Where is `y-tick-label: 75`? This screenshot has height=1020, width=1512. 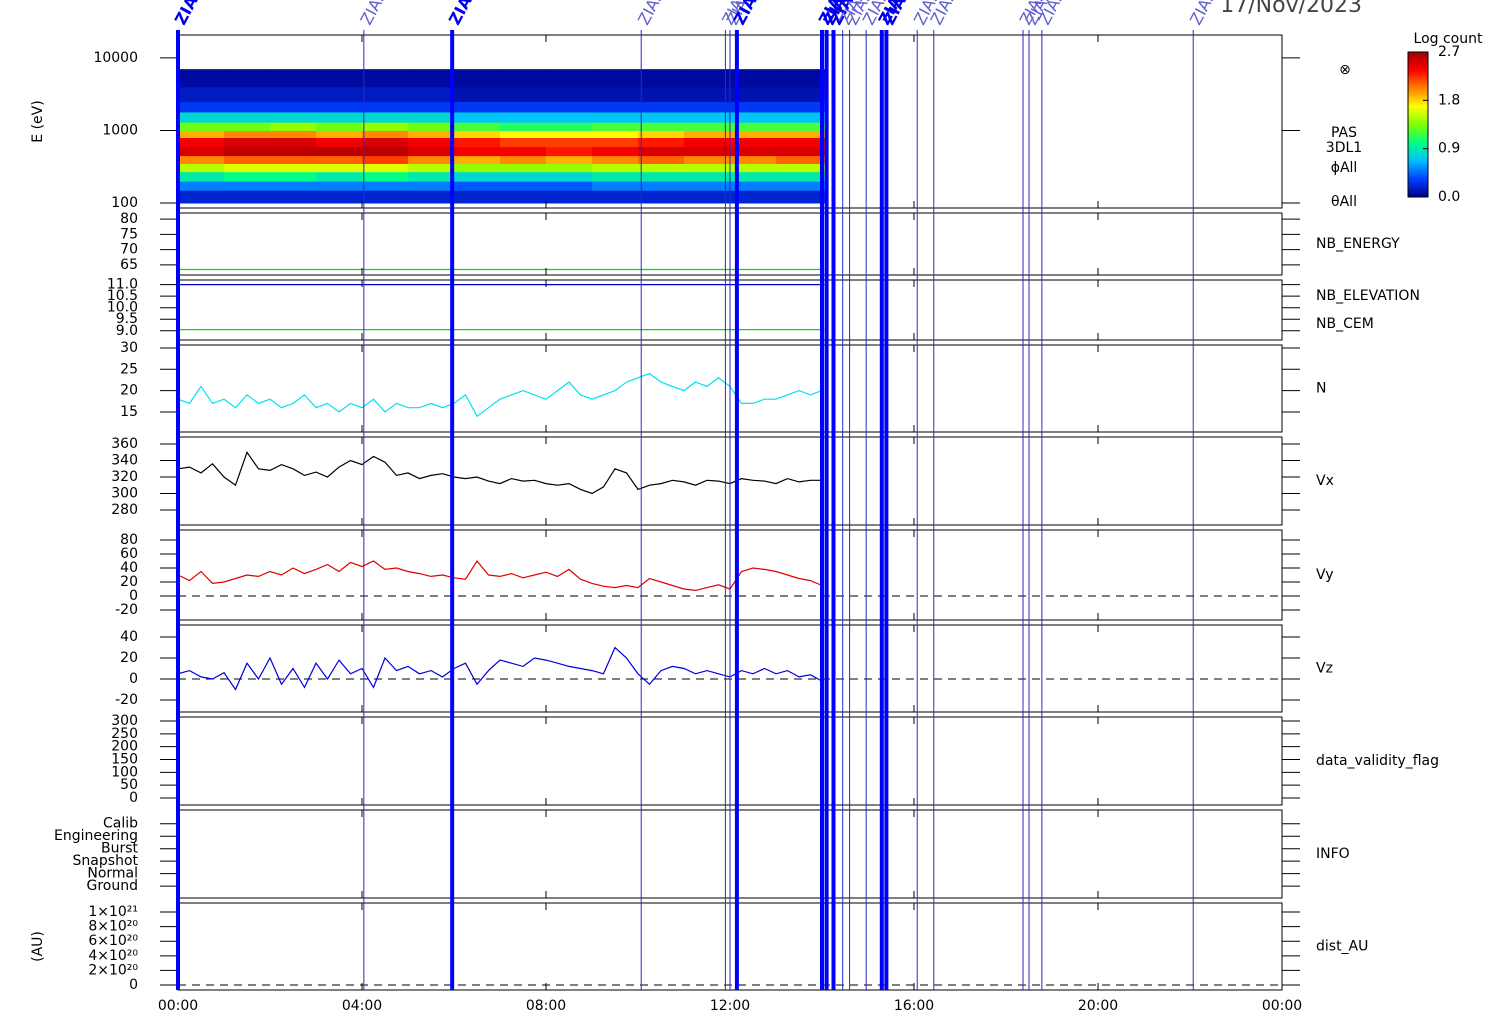 y-tick-label: 75 is located at coordinates (129, 234).